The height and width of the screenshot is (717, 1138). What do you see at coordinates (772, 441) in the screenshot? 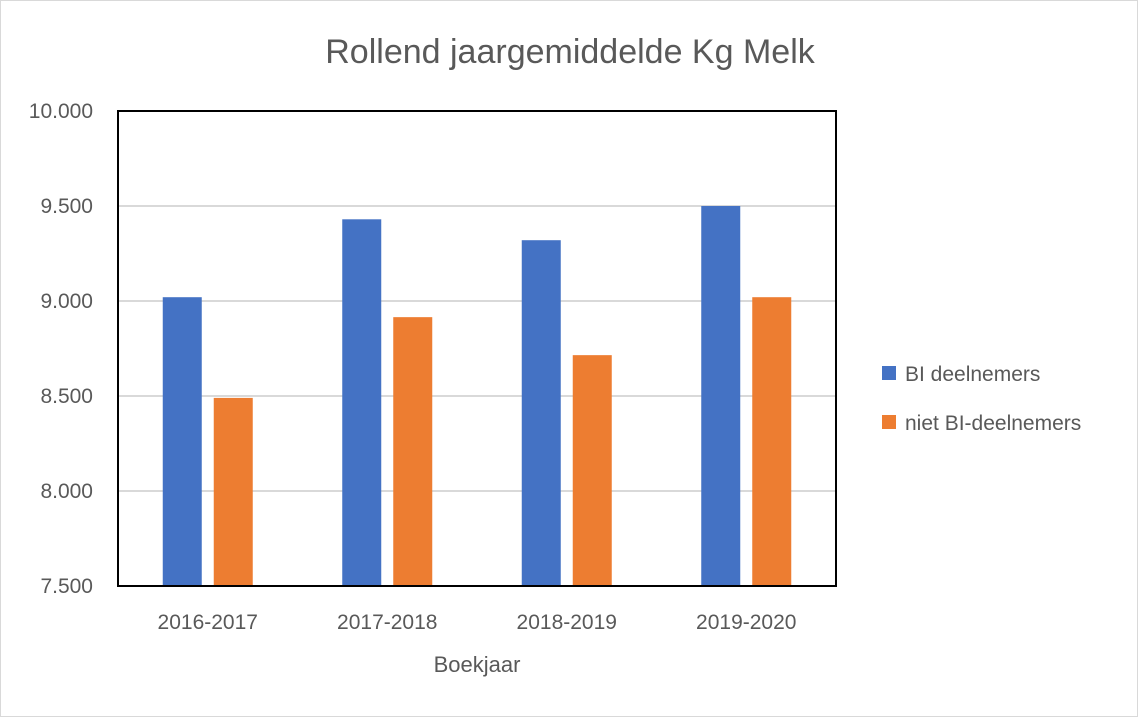
I see `bar-niet-bi-deelnemers-2019-2020` at bounding box center [772, 441].